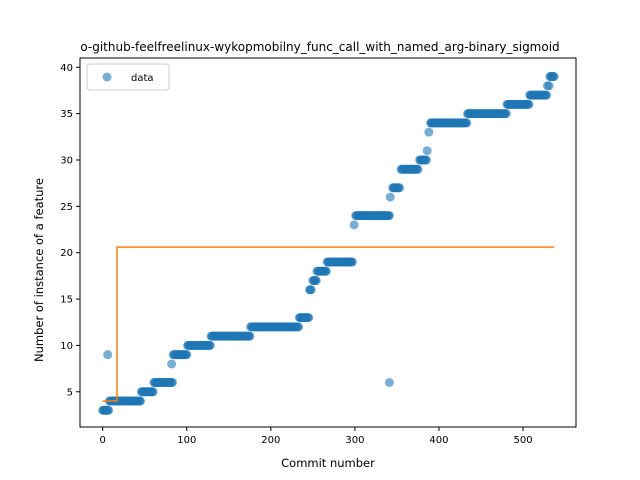  What do you see at coordinates (354, 440) in the screenshot?
I see `x-tick-label: 300` at bounding box center [354, 440].